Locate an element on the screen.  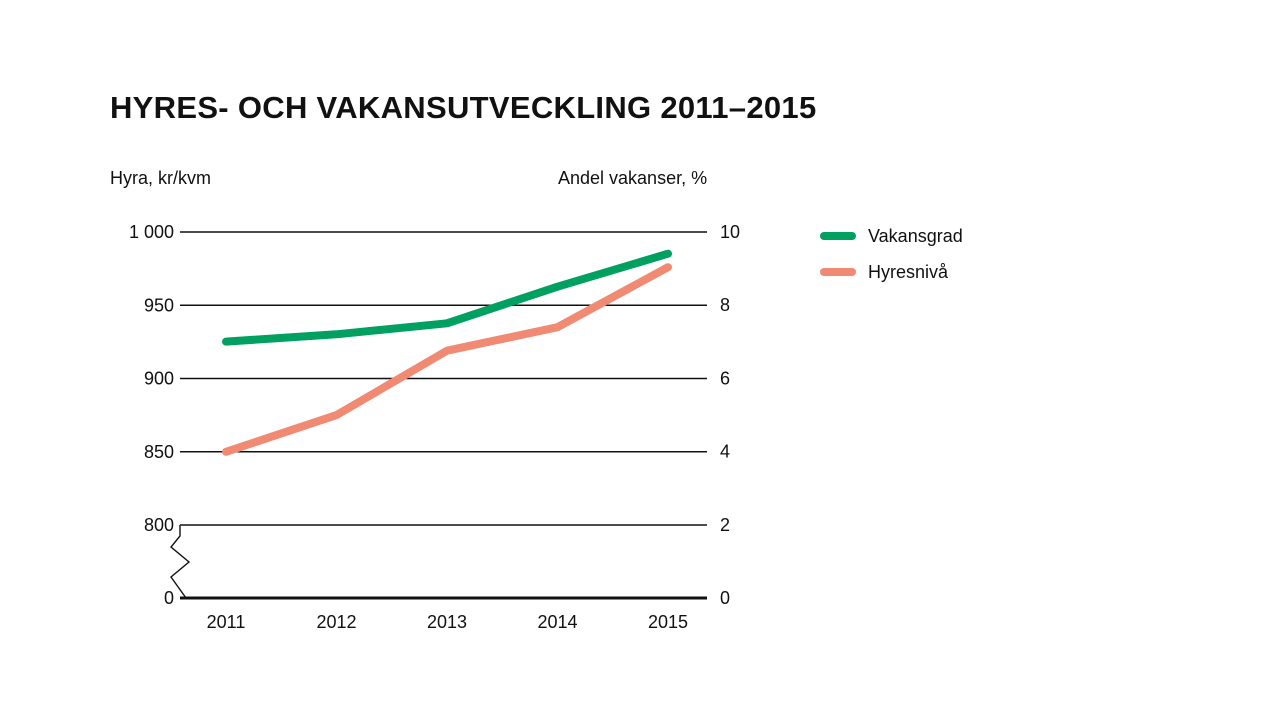
right-axis-title: Andel vakanser, % is located at coordinates (633, 178).